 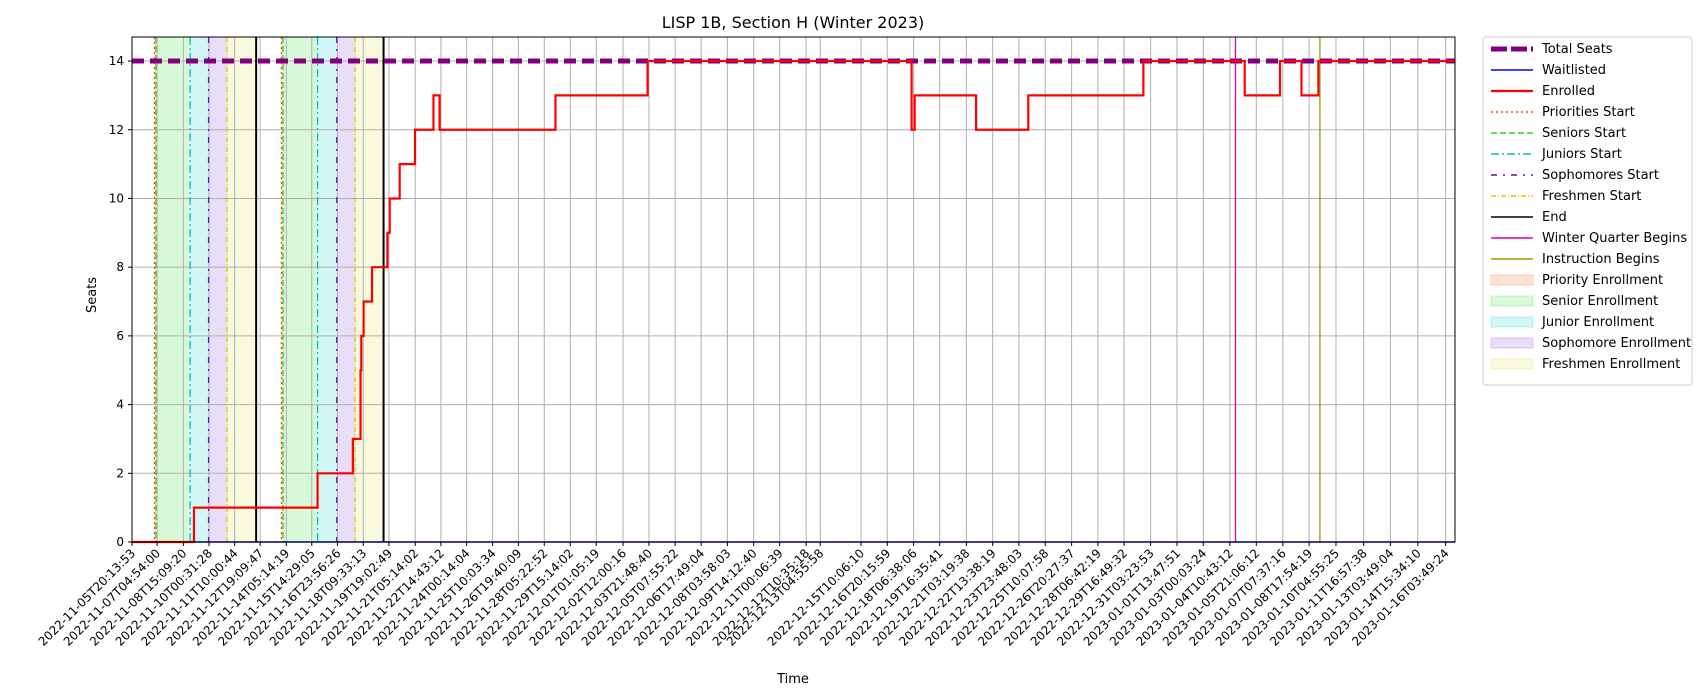 What do you see at coordinates (1601, 259) in the screenshot?
I see `legend-label-10: Instruction Begins` at bounding box center [1601, 259].